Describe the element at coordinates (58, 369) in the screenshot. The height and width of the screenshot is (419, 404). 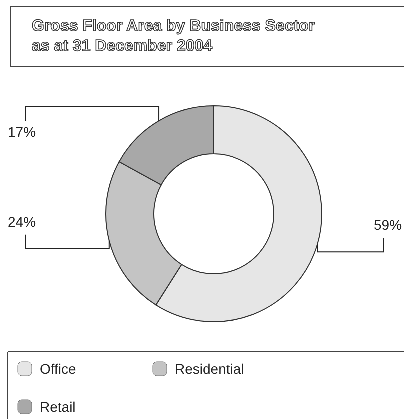
I see `legend-label: Office` at that location.